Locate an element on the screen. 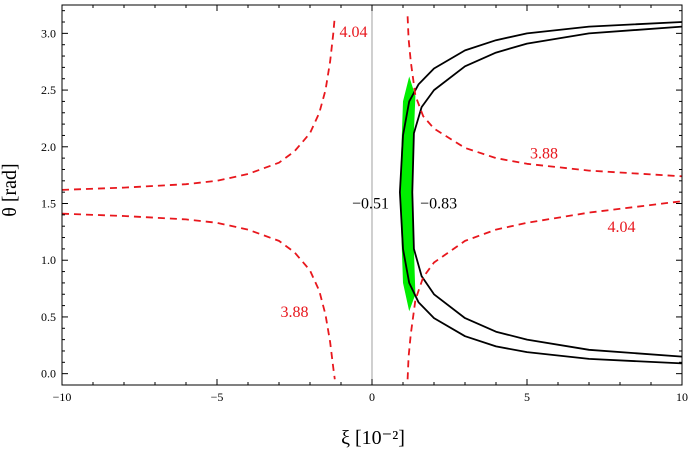  y-tick-label: 1.5 is located at coordinates (48, 204).